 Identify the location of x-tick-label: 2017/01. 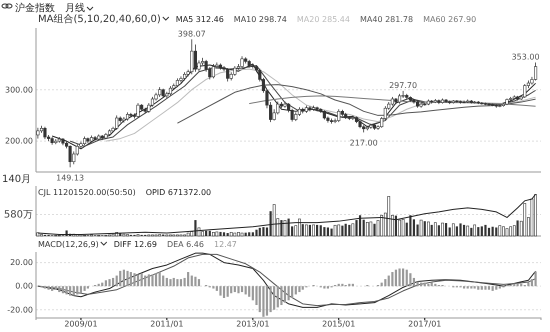
(425, 324).